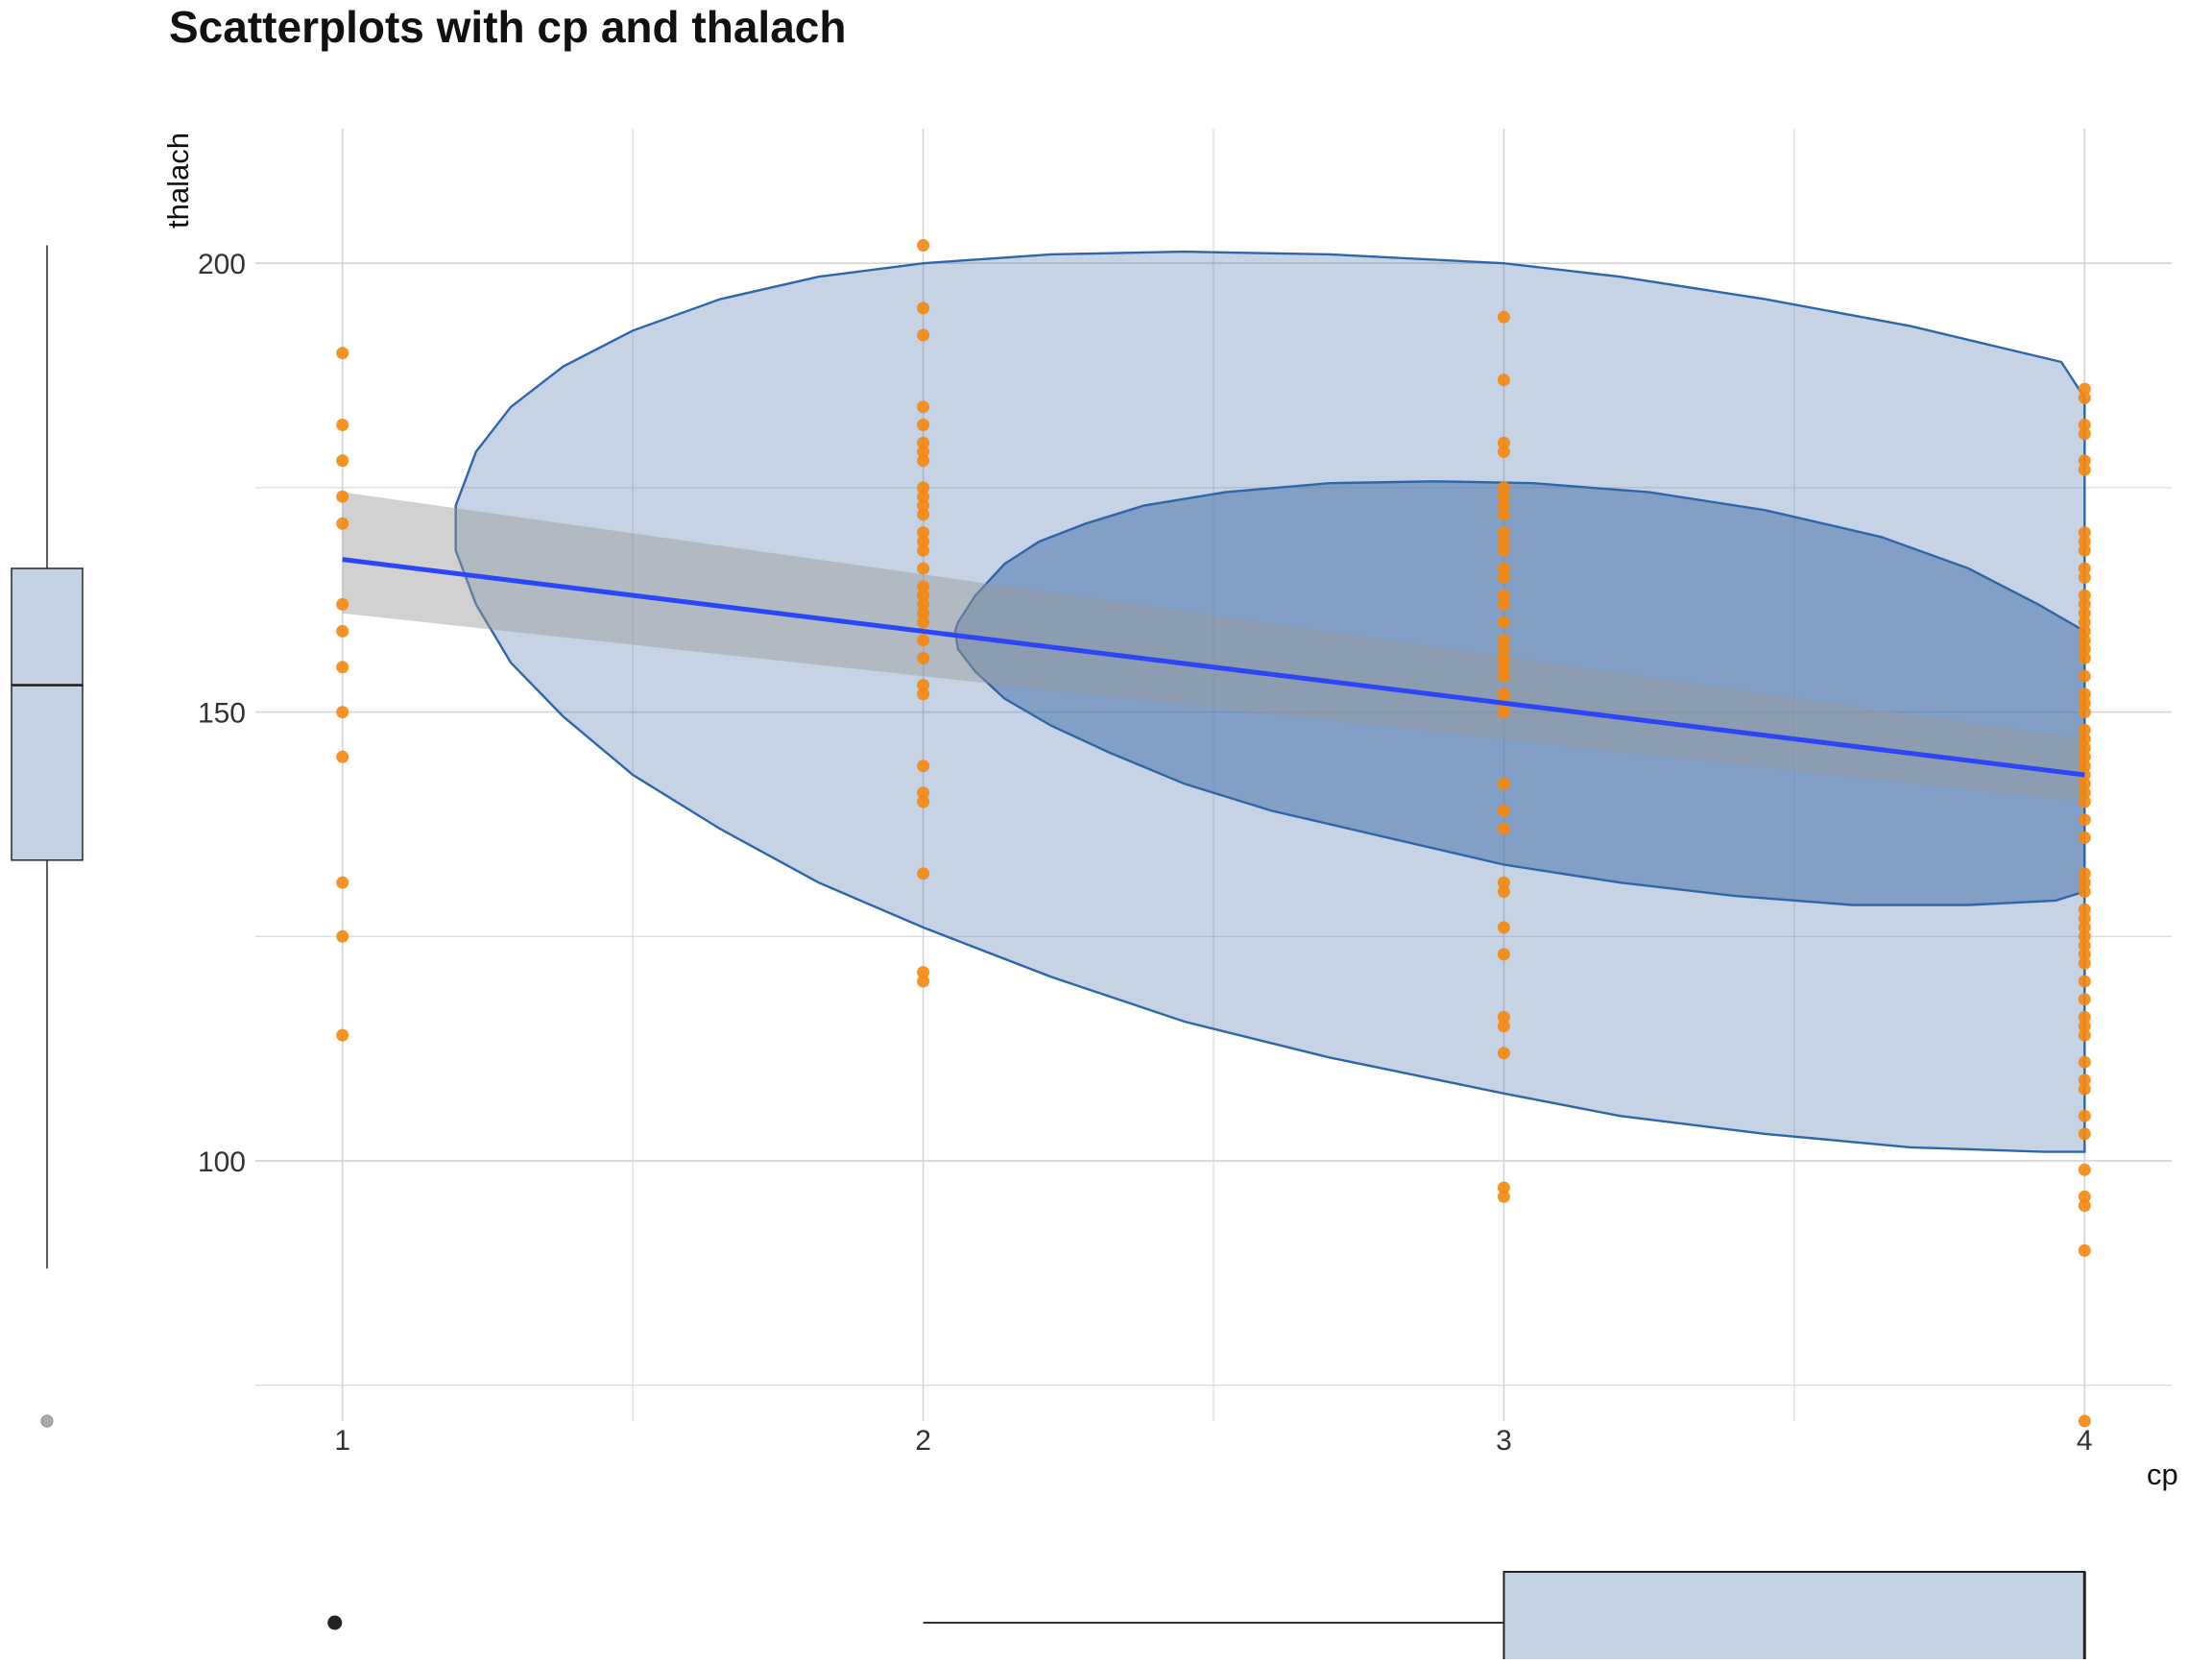  I want to click on chart-title: Scatterplots with cp and thalach, so click(507, 27).